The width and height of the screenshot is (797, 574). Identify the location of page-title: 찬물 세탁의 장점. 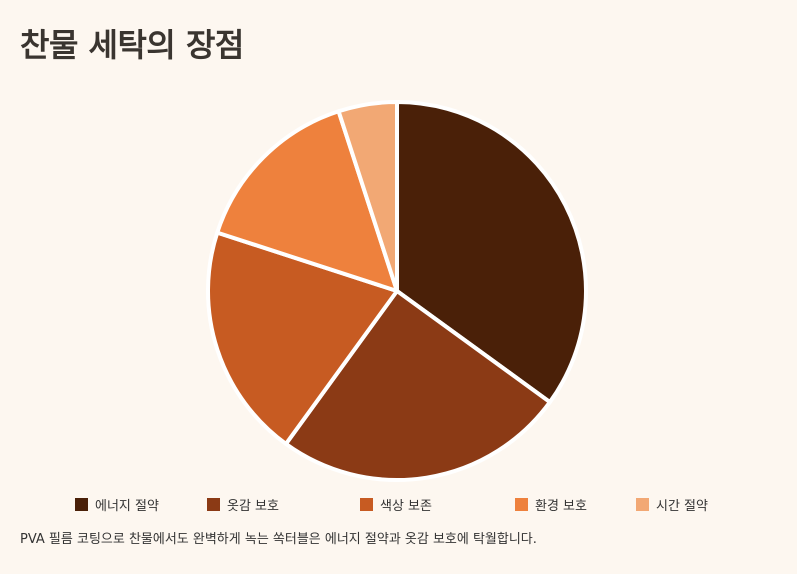
(132, 45).